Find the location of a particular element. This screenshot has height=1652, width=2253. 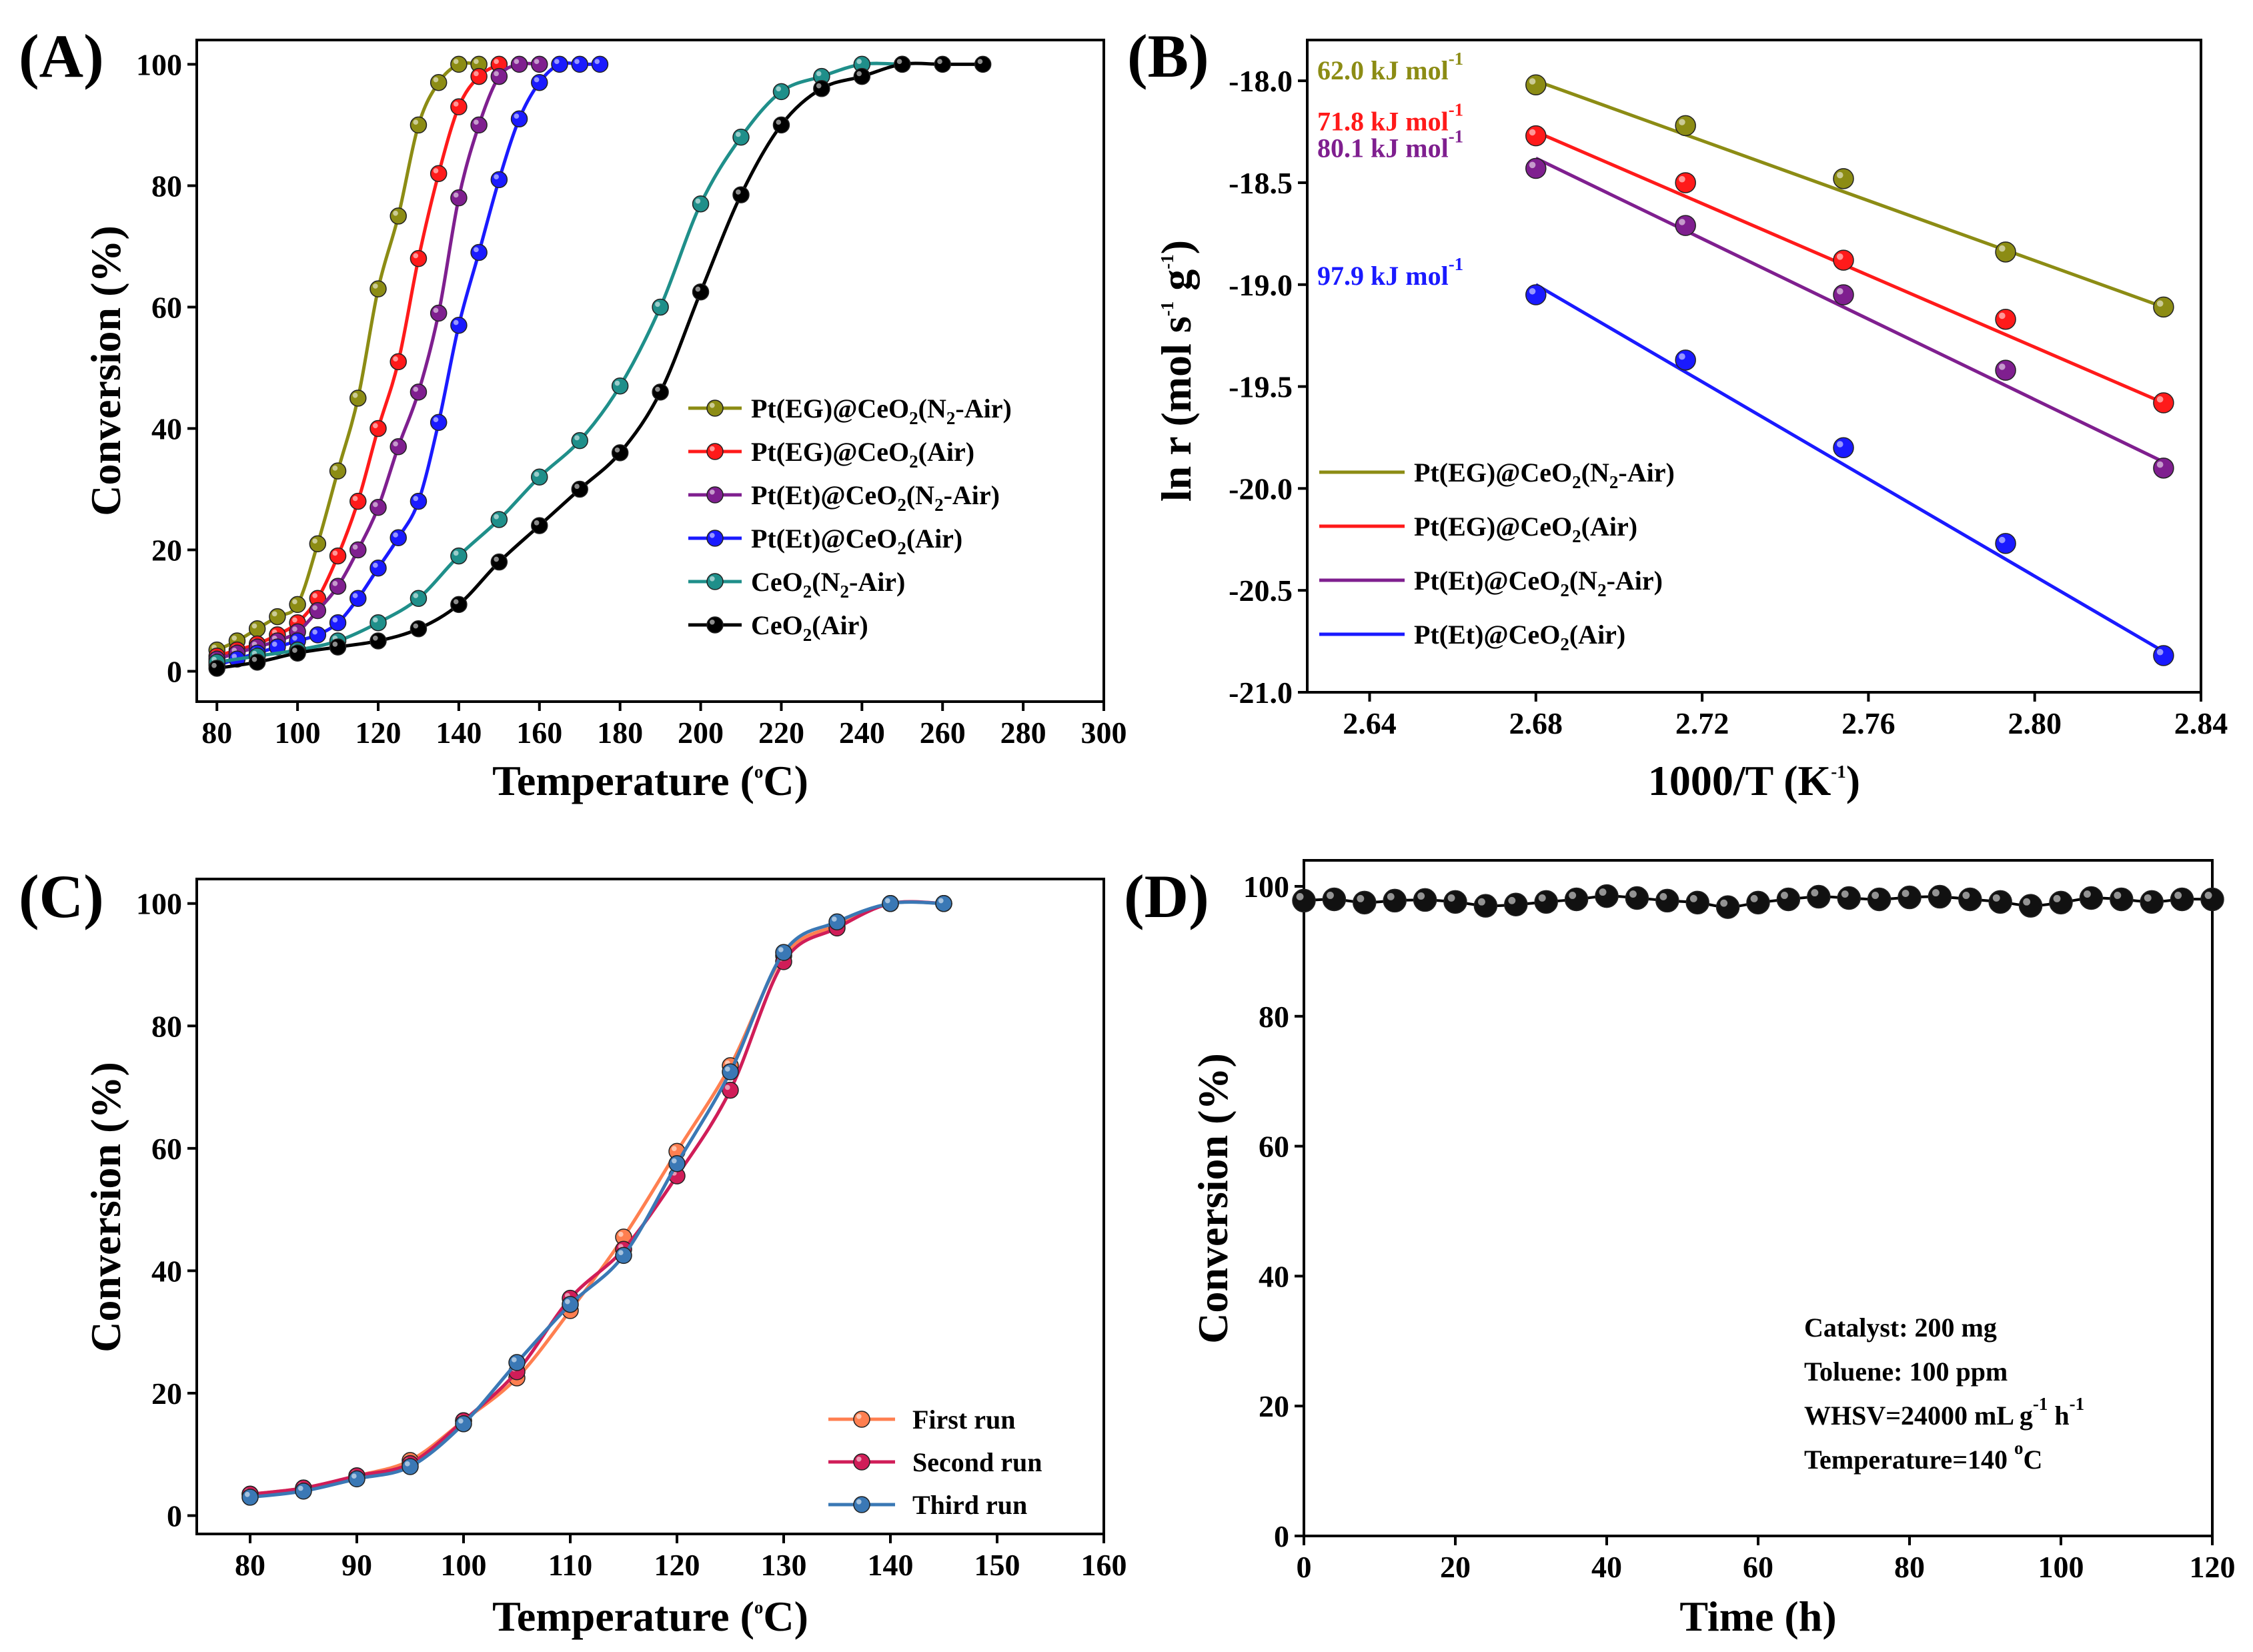

label-part: Pt(EG)@CeO is located at coordinates (830, 452).